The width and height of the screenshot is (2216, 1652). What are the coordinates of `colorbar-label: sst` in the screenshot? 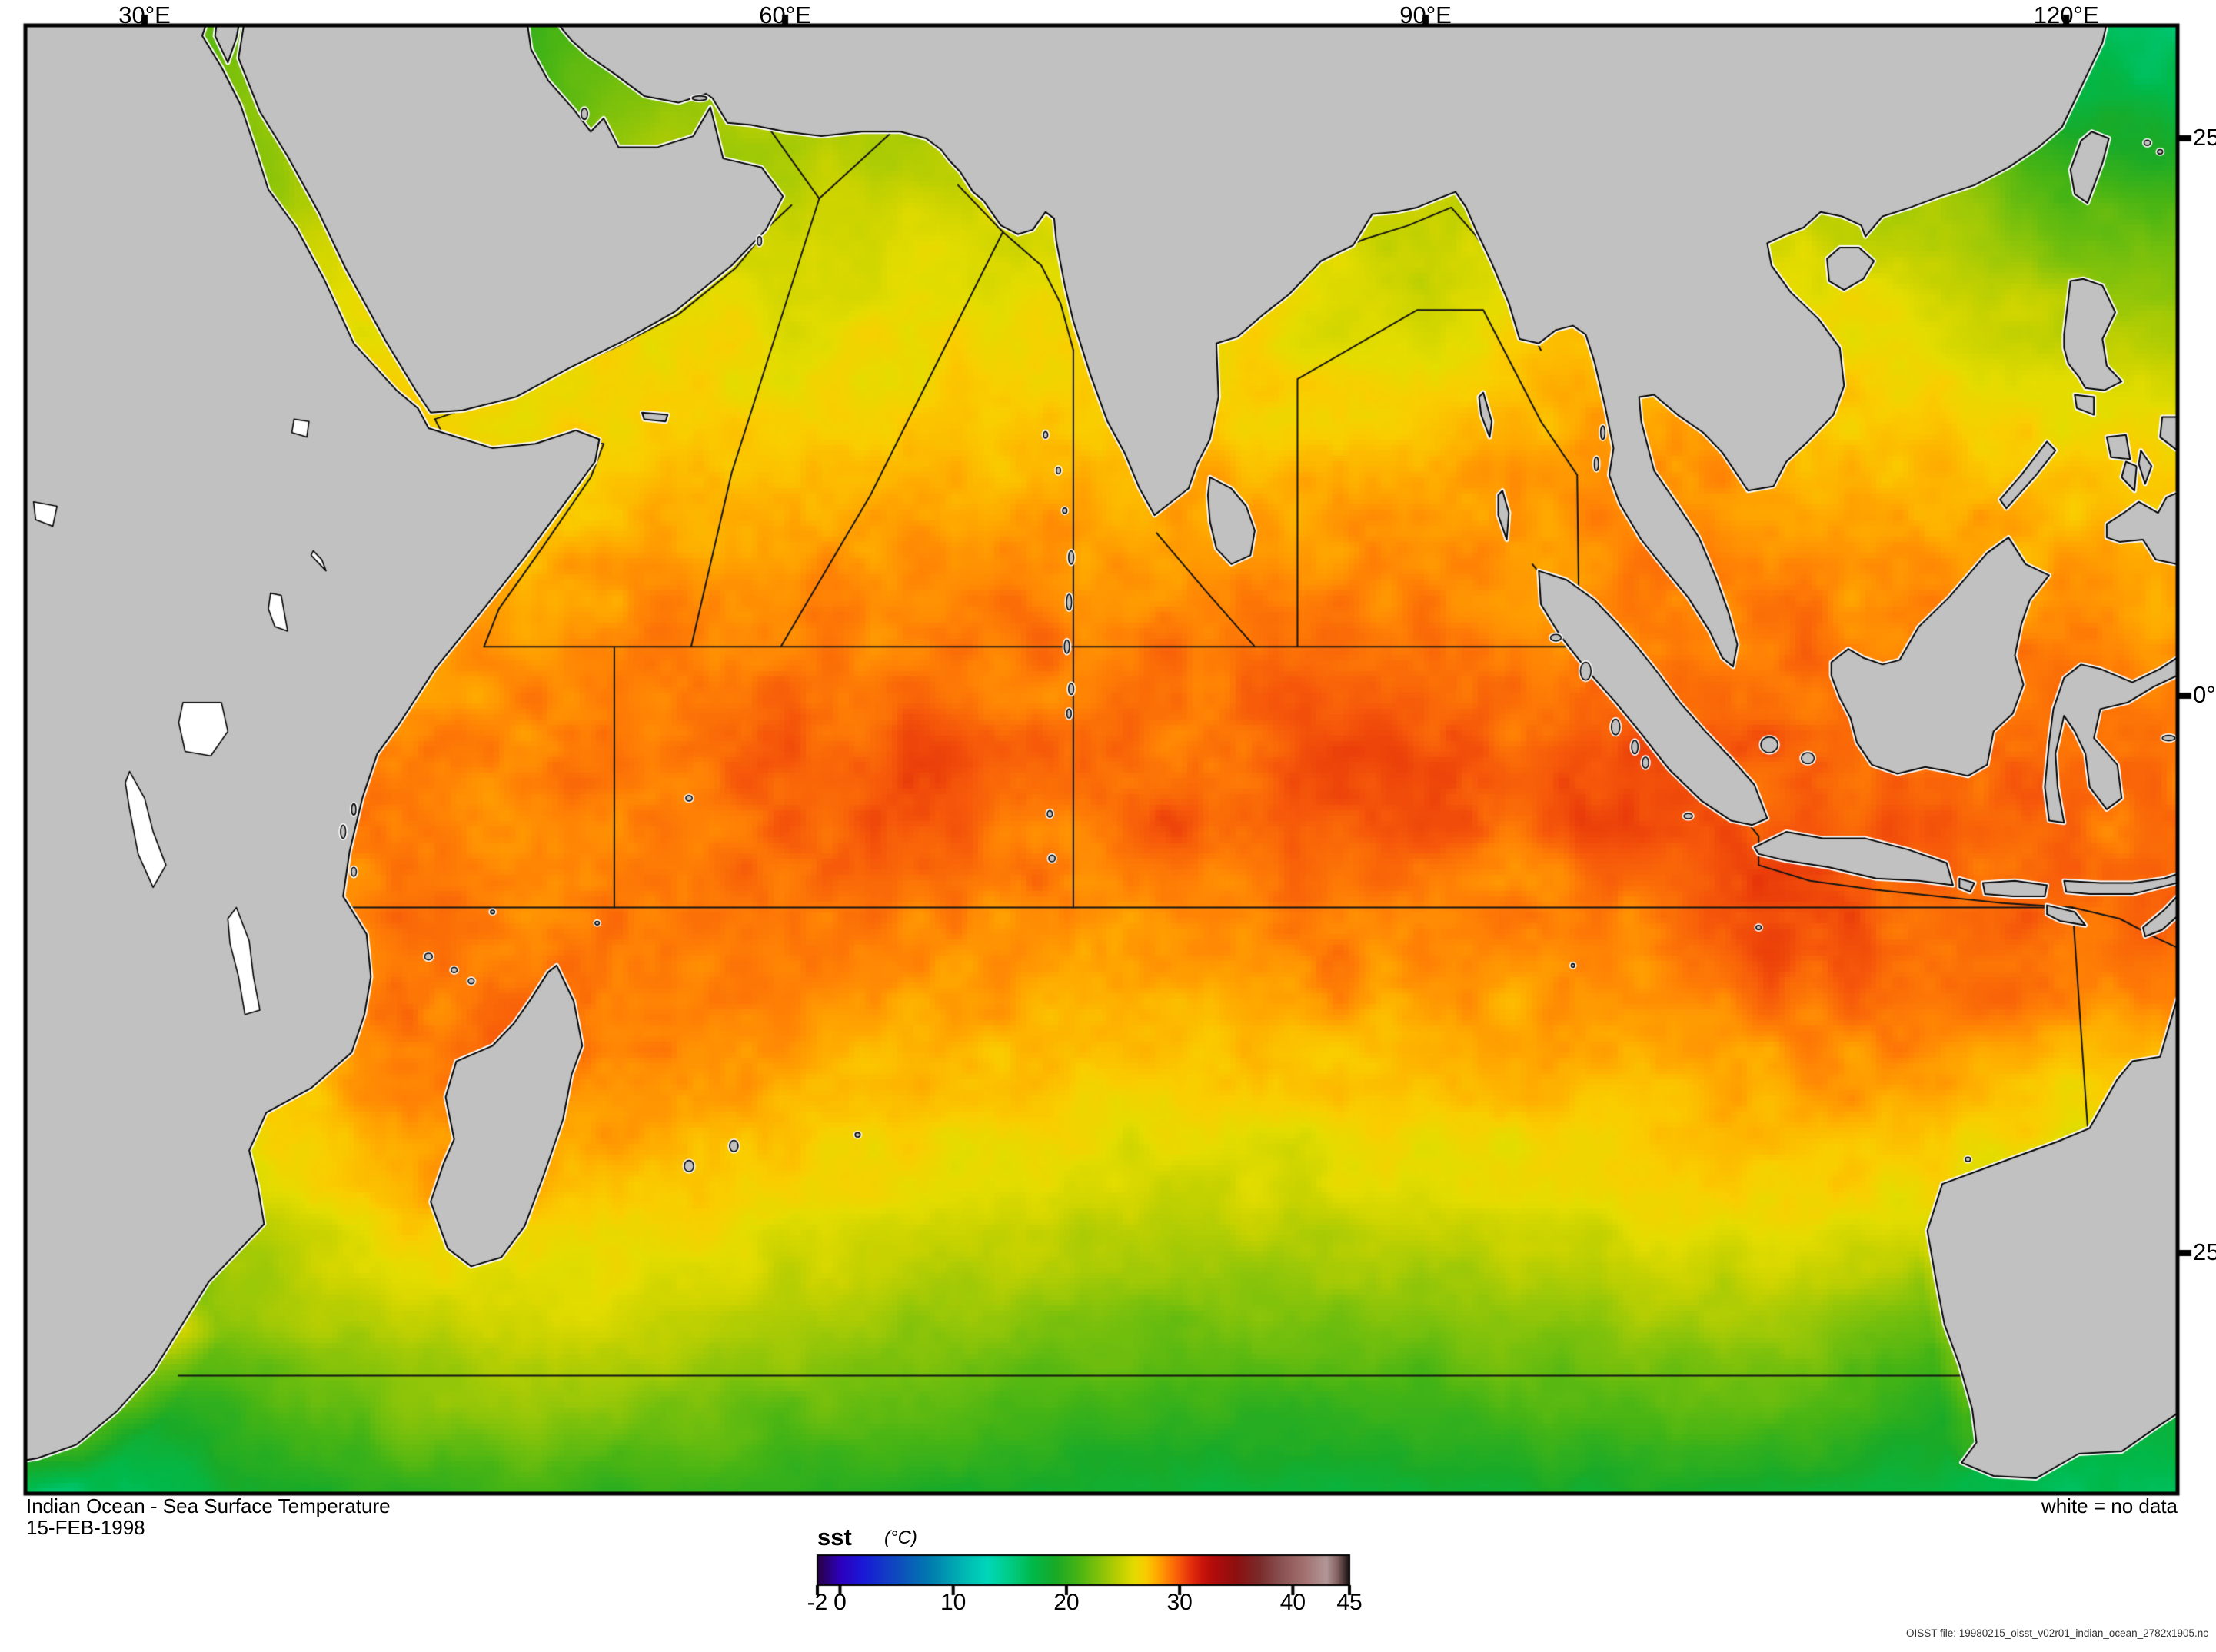 It's located at (835, 1538).